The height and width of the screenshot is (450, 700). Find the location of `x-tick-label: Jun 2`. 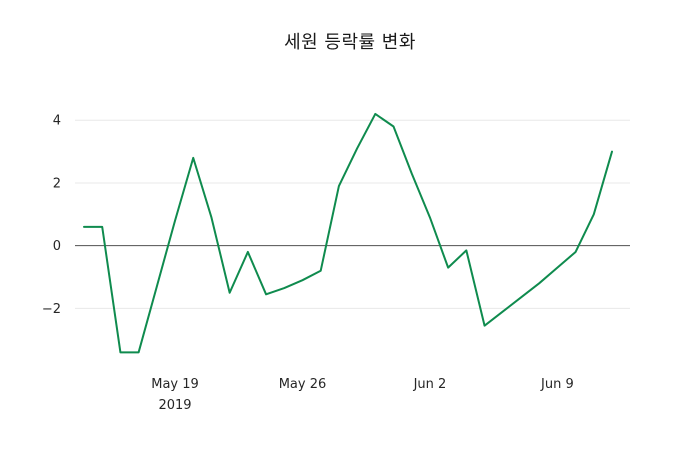

x-tick-label: Jun 2 is located at coordinates (430, 384).